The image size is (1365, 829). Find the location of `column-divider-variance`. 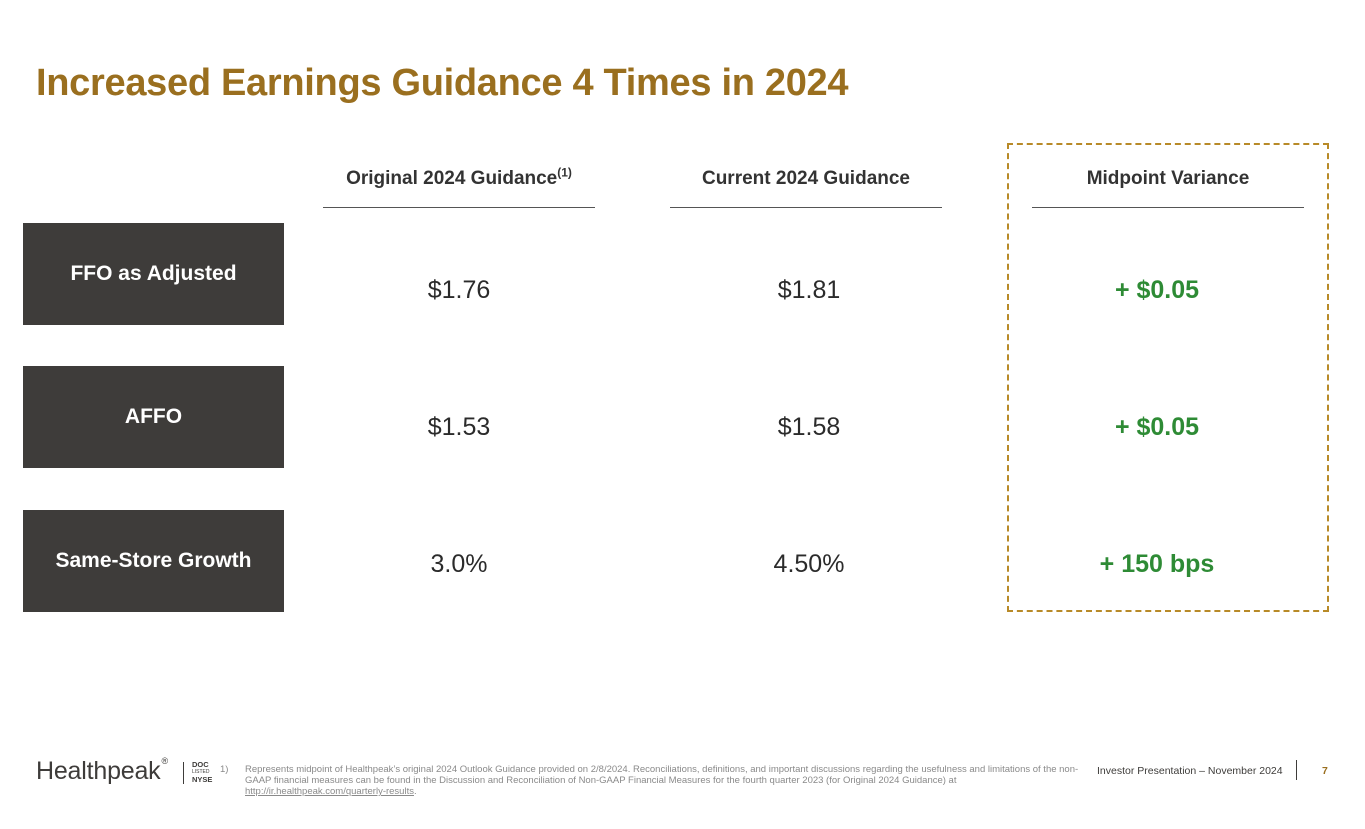

column-divider-variance is located at coordinates (1168, 207).